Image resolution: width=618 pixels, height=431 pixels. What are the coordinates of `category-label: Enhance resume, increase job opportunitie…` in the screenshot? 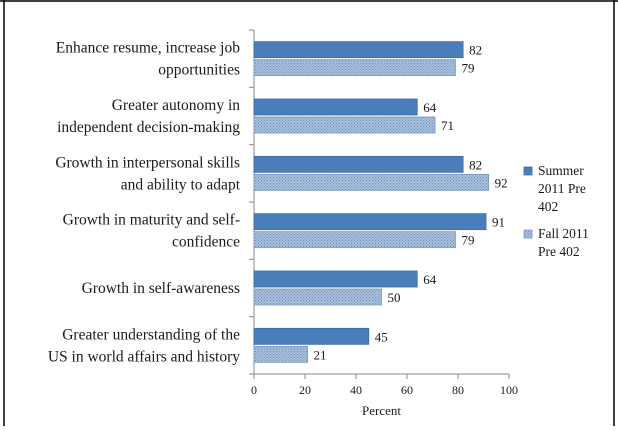 It's located at (148, 59).